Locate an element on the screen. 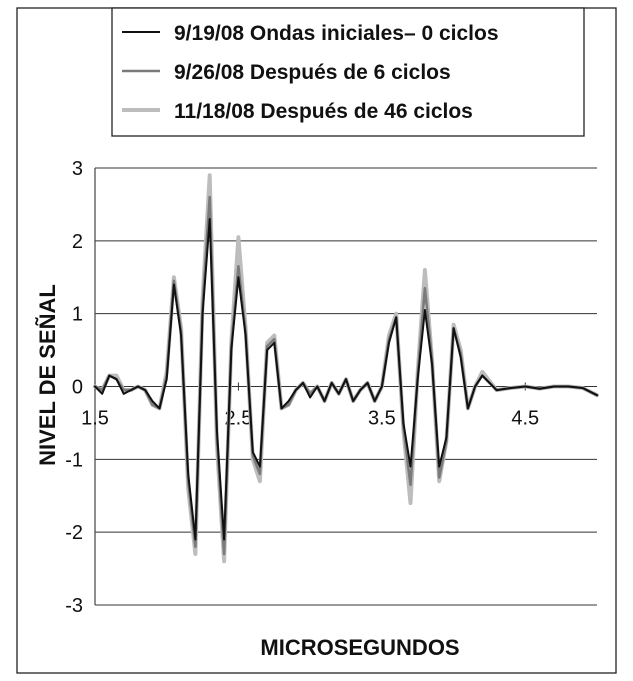 Image resolution: width=633 pixels, height=681 pixels. y-tick-label: 0 is located at coordinates (77, 388).